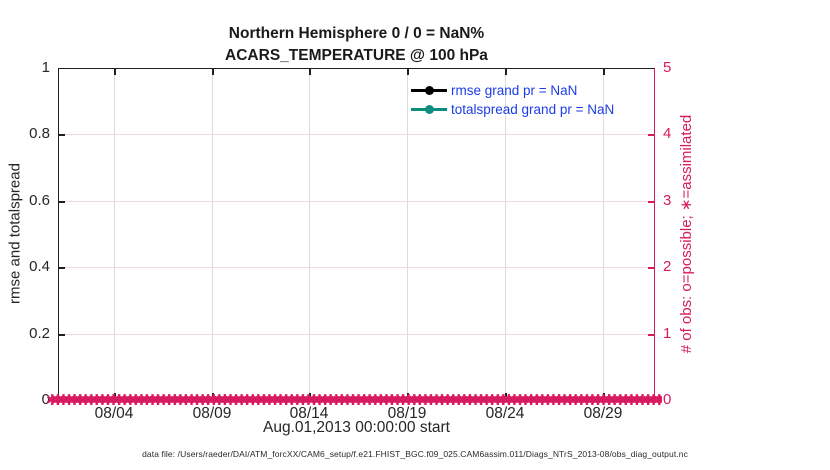  I want to click on legend-item-totalspread: totalspread grand pr = NaN, so click(512, 109).